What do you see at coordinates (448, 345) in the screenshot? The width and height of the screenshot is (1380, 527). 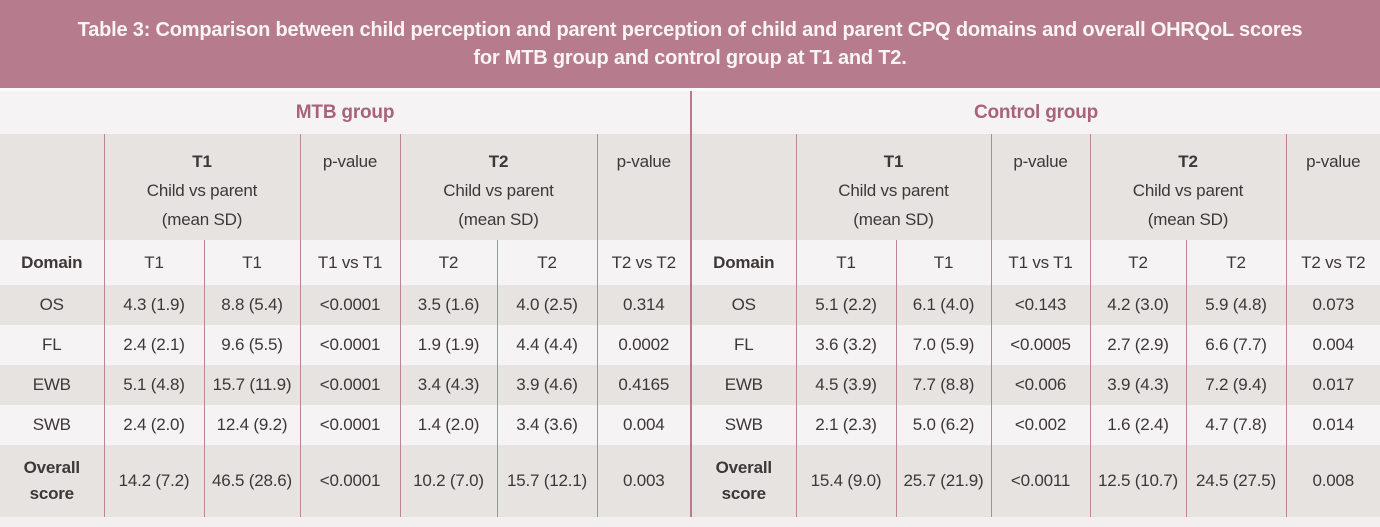 I see `data-cell: 1.9 (1.9)` at bounding box center [448, 345].